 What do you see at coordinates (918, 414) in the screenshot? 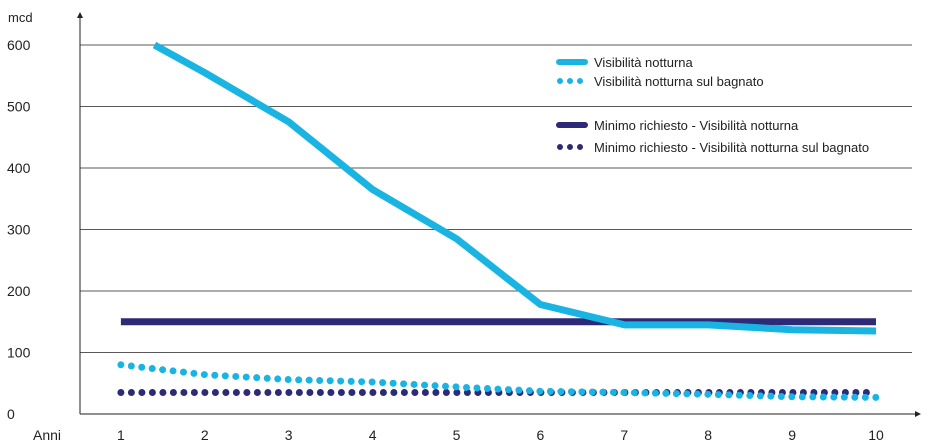
I see `x-axis-arrow` at bounding box center [918, 414].